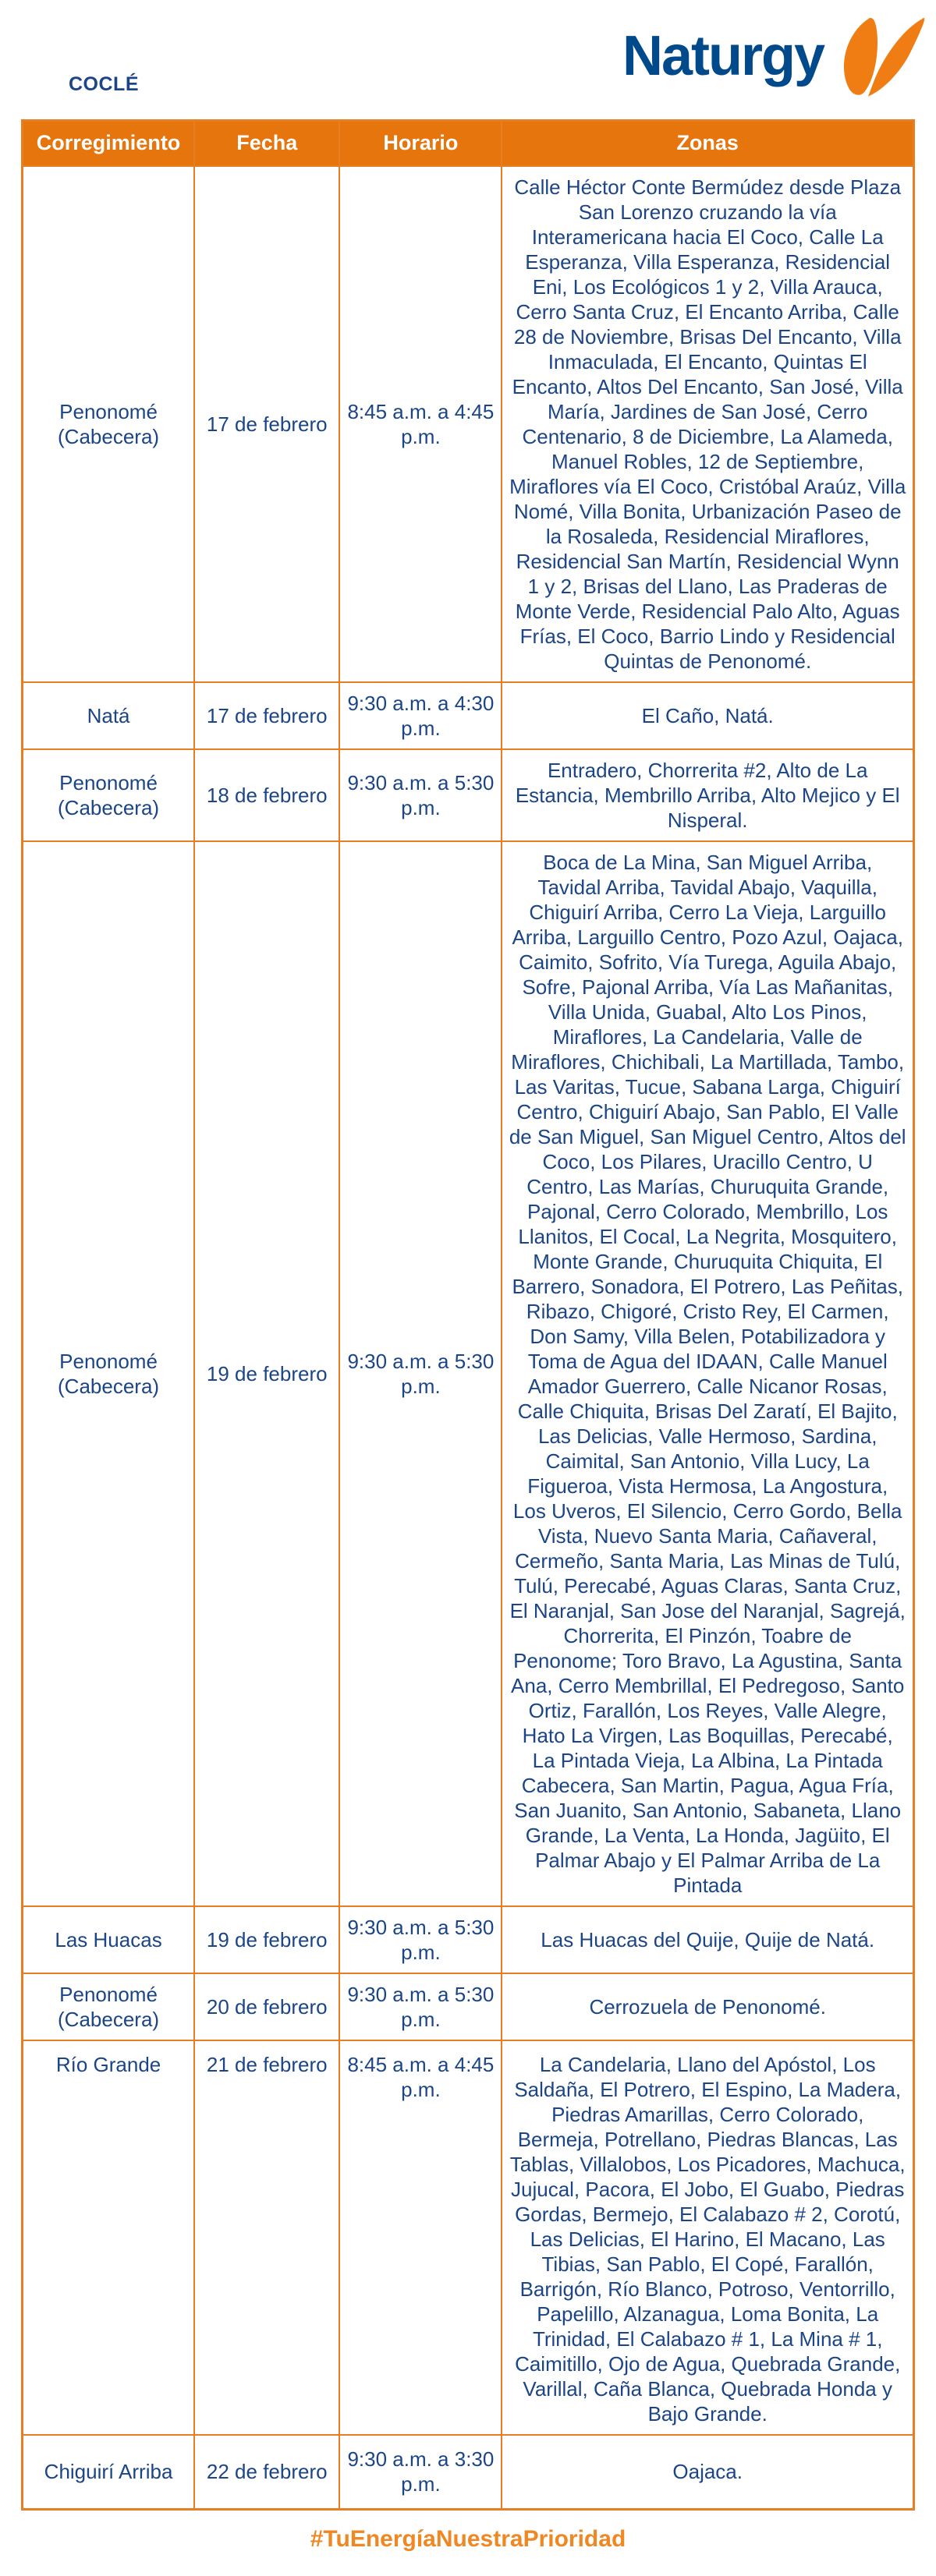 This screenshot has height=2576, width=936. I want to click on column-header-fecha: Fecha, so click(267, 143).